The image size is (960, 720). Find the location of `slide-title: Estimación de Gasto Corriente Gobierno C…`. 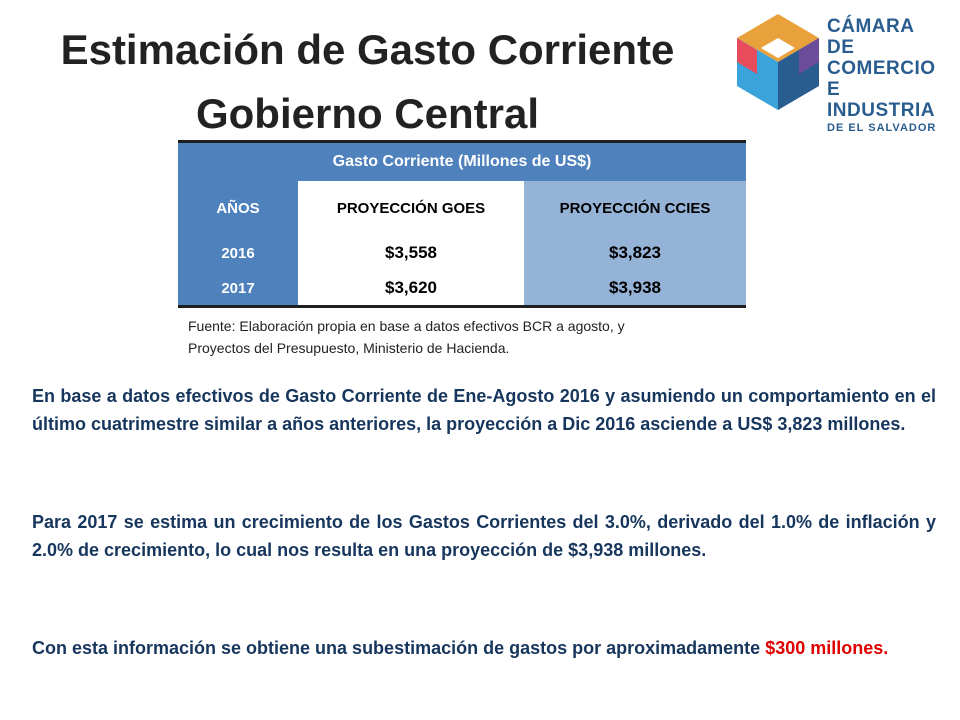

slide-title: Estimación de Gasto Corriente Gobierno C… is located at coordinates (367, 82).